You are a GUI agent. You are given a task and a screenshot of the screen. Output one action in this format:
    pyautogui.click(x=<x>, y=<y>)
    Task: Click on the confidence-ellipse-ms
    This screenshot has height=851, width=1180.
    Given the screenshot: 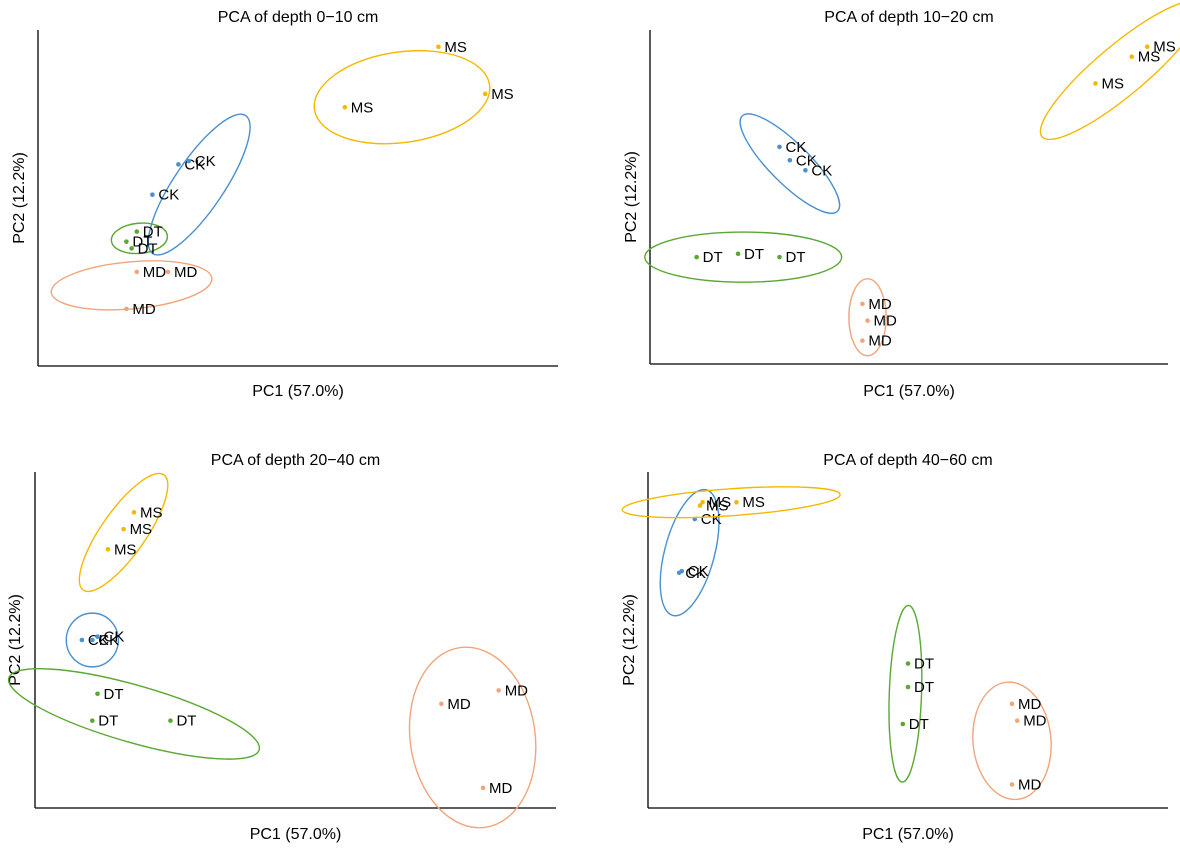 What is the action you would take?
    pyautogui.click(x=402, y=97)
    